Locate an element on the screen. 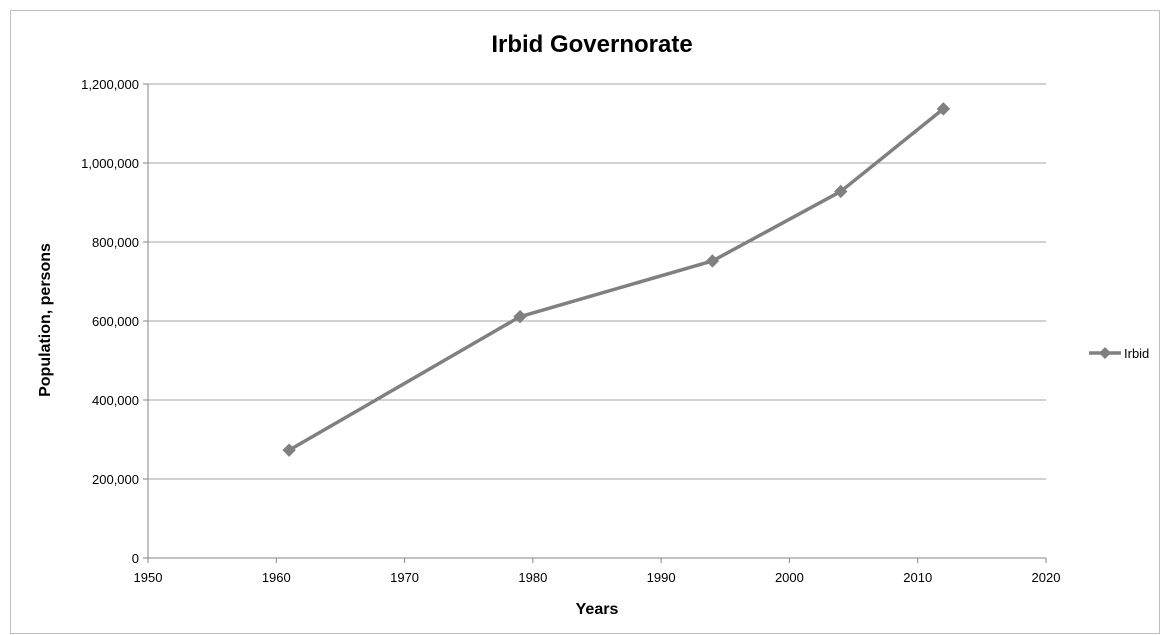 Image resolution: width=1161 pixels, height=635 pixels. y-tick-label: 600,000 is located at coordinates (115, 321).